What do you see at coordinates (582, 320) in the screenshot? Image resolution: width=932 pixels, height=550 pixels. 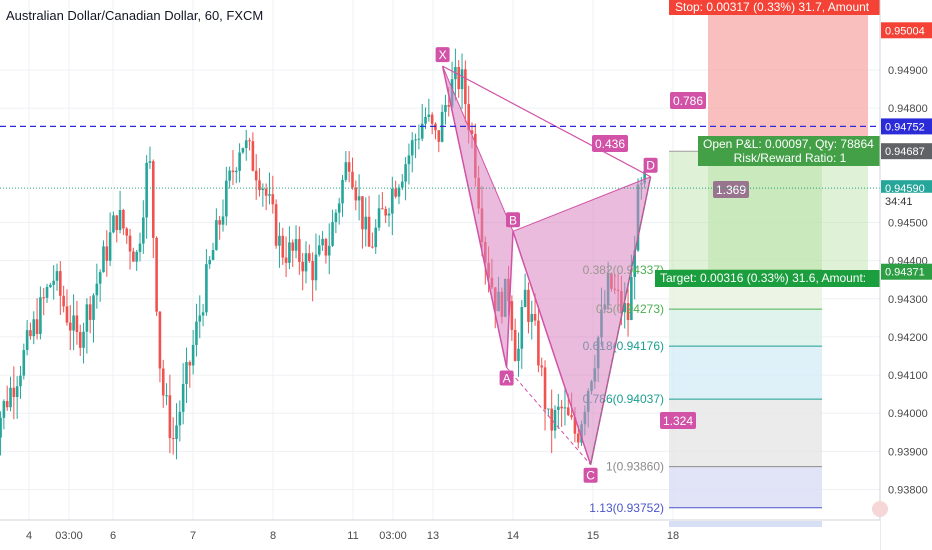 I see `pattern-bcd-fill` at bounding box center [582, 320].